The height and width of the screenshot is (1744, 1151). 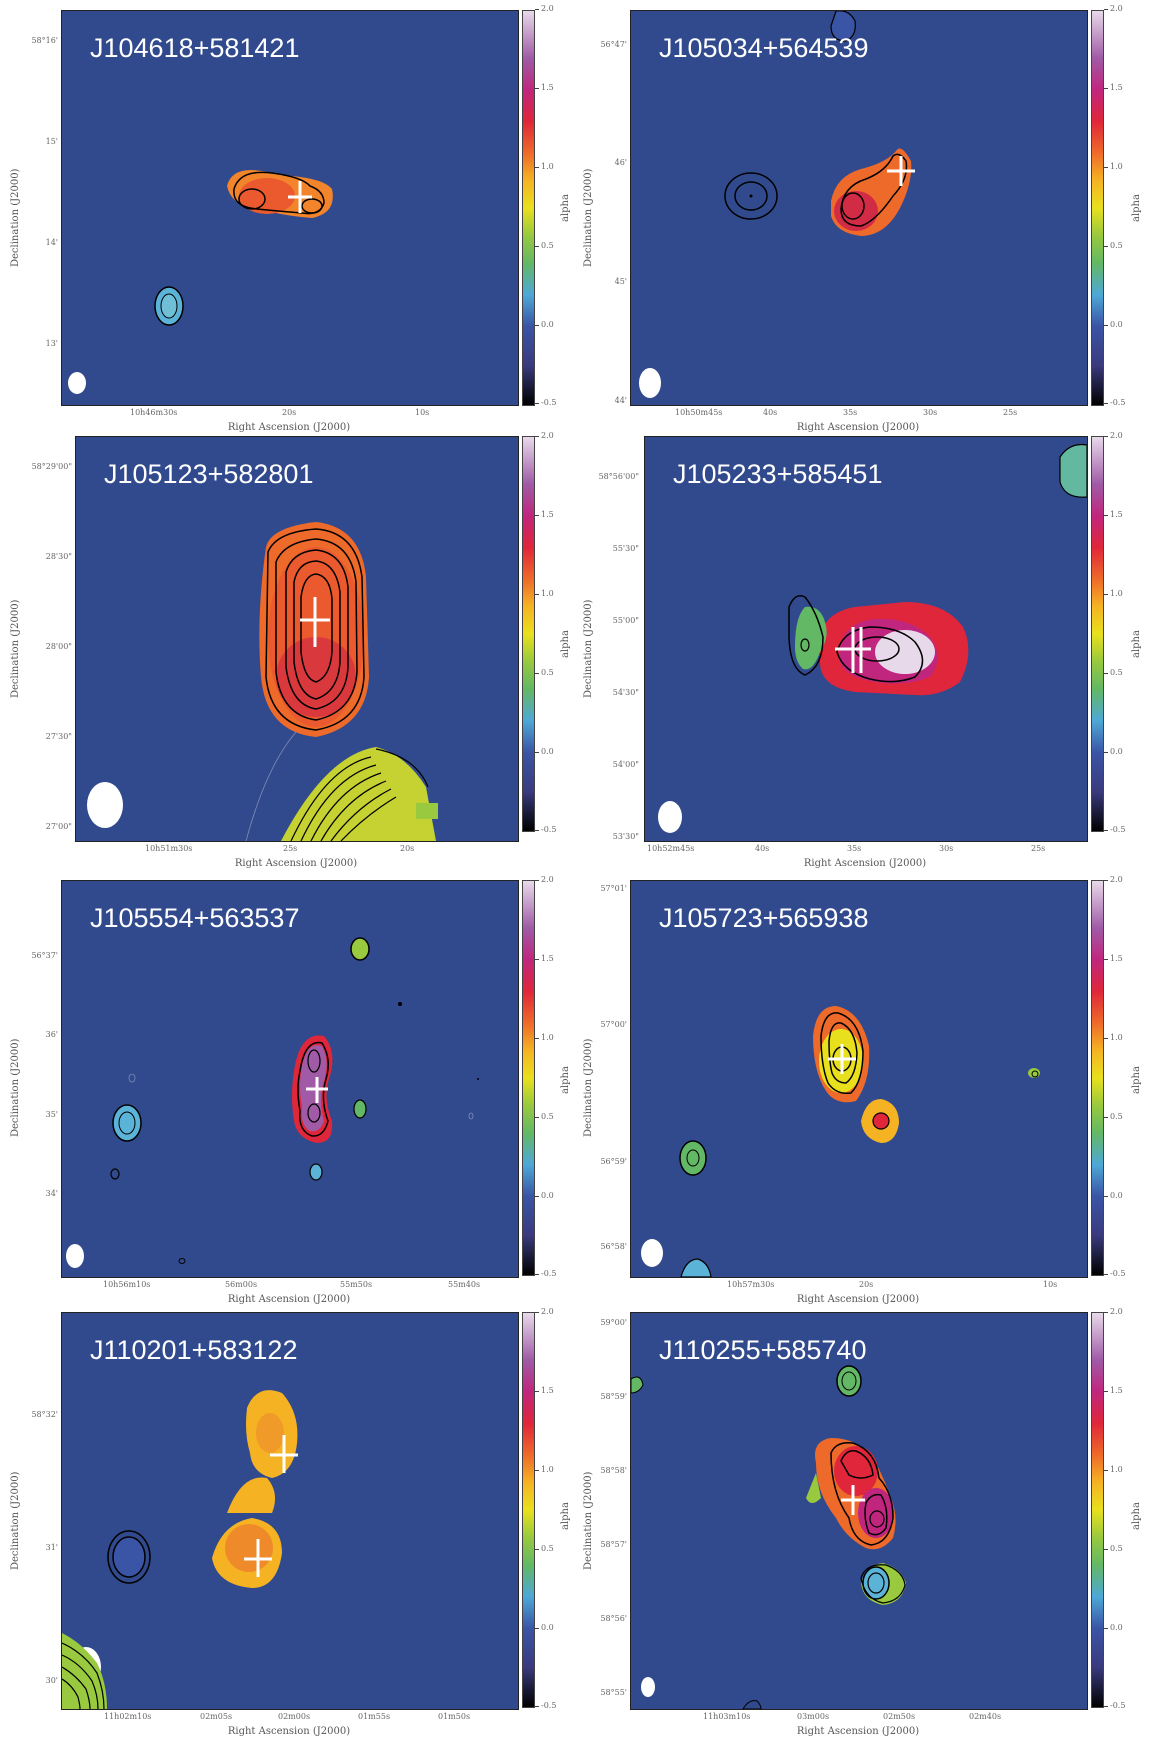 What do you see at coordinates (51, 1034) in the screenshot?
I see `y-tick: 36'` at bounding box center [51, 1034].